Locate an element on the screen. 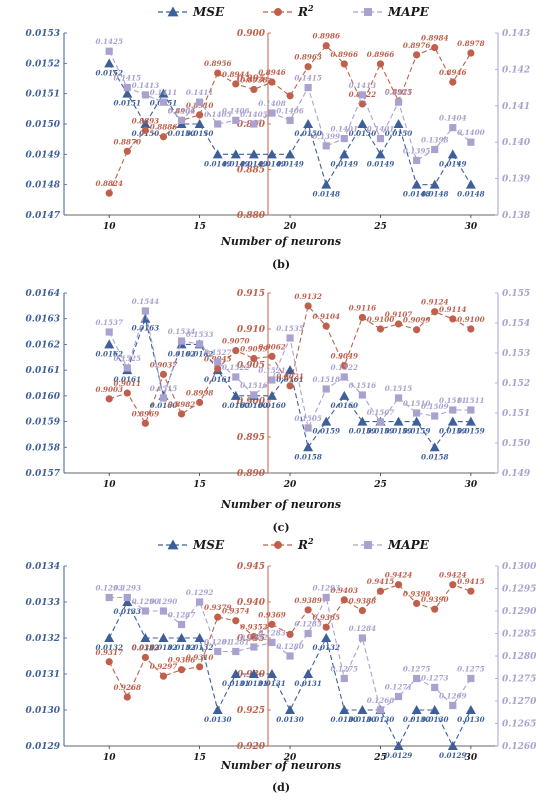 The height and width of the screenshot is (800, 550). data-label-mape: 0.1285 is located at coordinates (308, 624).